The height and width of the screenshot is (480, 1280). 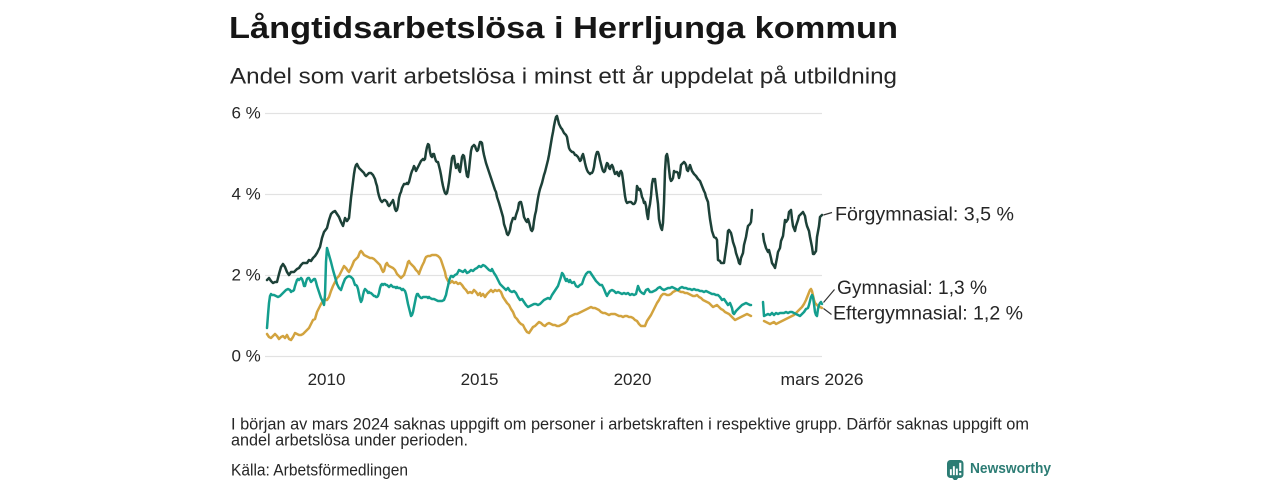 I want to click on svg-text: Newsworthy, so click(x=1010, y=469).